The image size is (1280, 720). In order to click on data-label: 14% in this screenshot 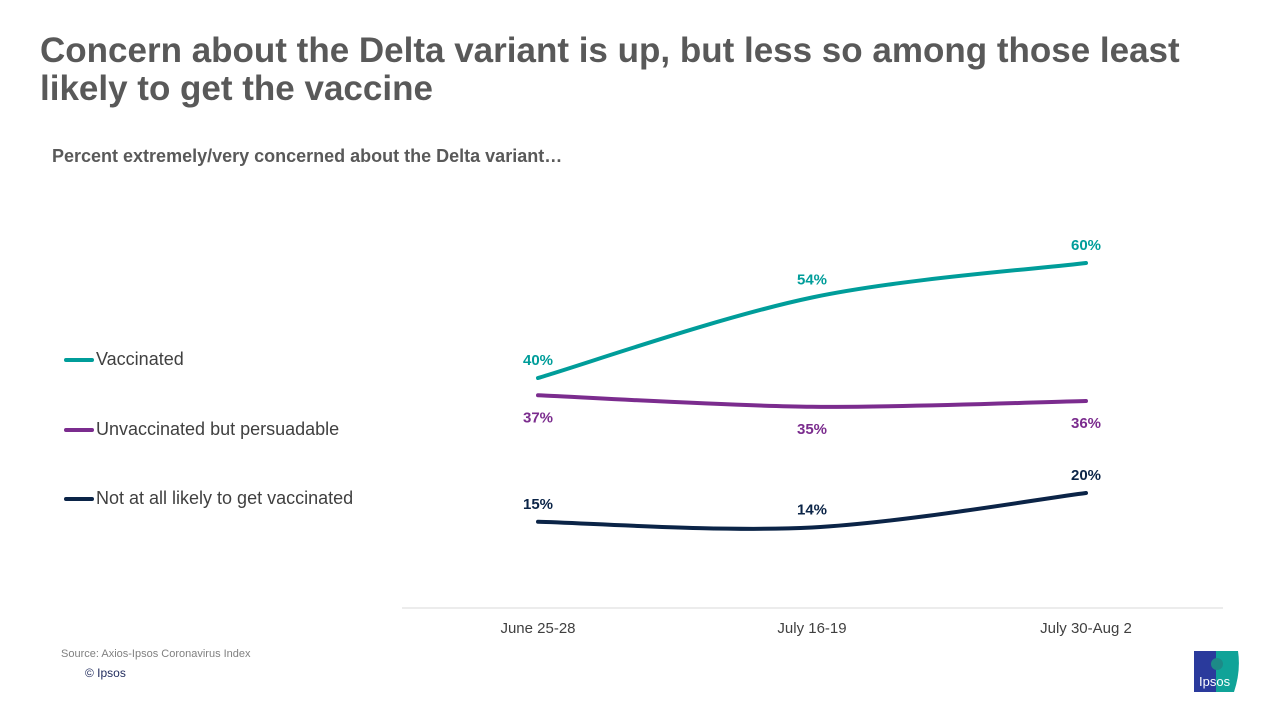, I will do `click(812, 510)`.